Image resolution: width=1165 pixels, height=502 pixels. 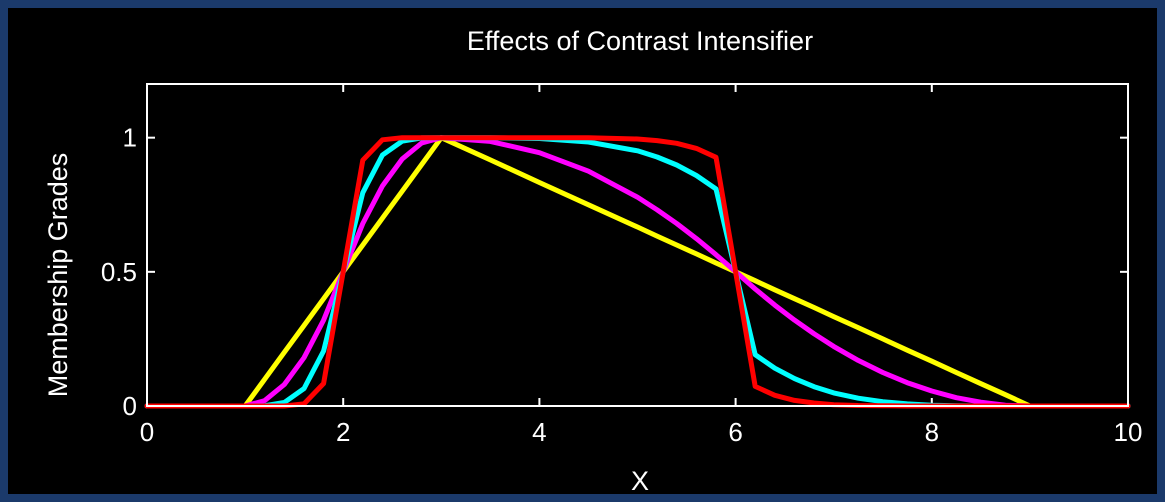 I want to click on y-tick-label: 1, so click(x=130, y=138).